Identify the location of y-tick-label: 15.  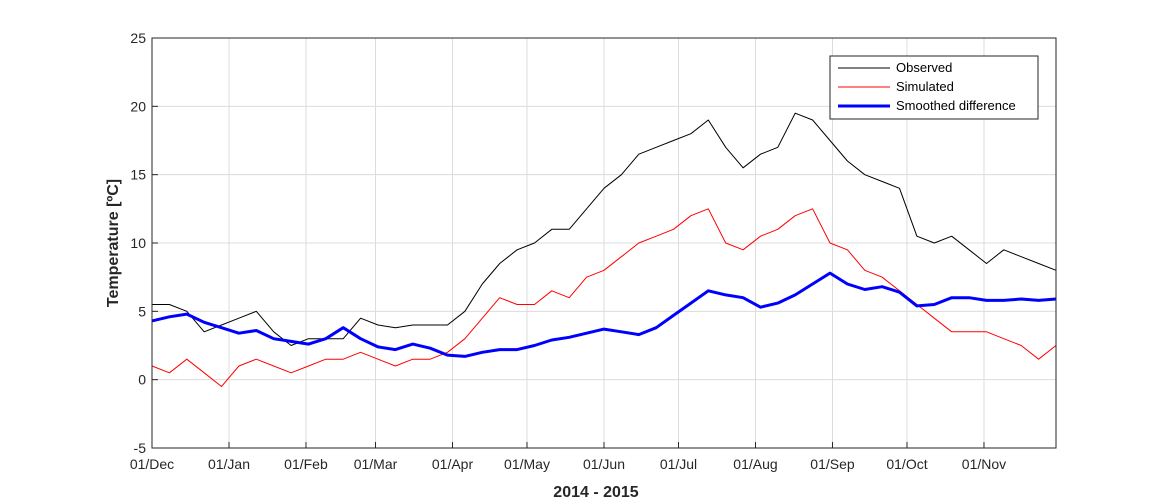
(138, 175).